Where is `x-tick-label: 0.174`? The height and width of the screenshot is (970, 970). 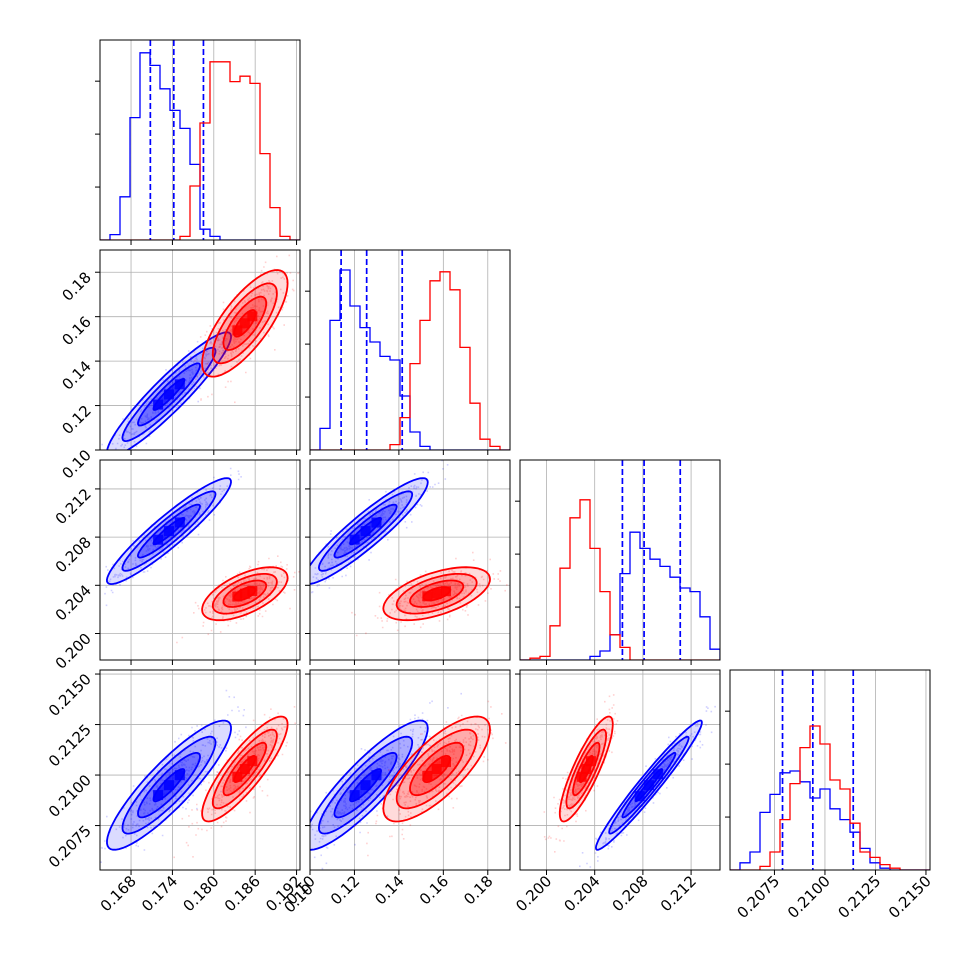
x-tick-label: 0.174 is located at coordinates (159, 893).